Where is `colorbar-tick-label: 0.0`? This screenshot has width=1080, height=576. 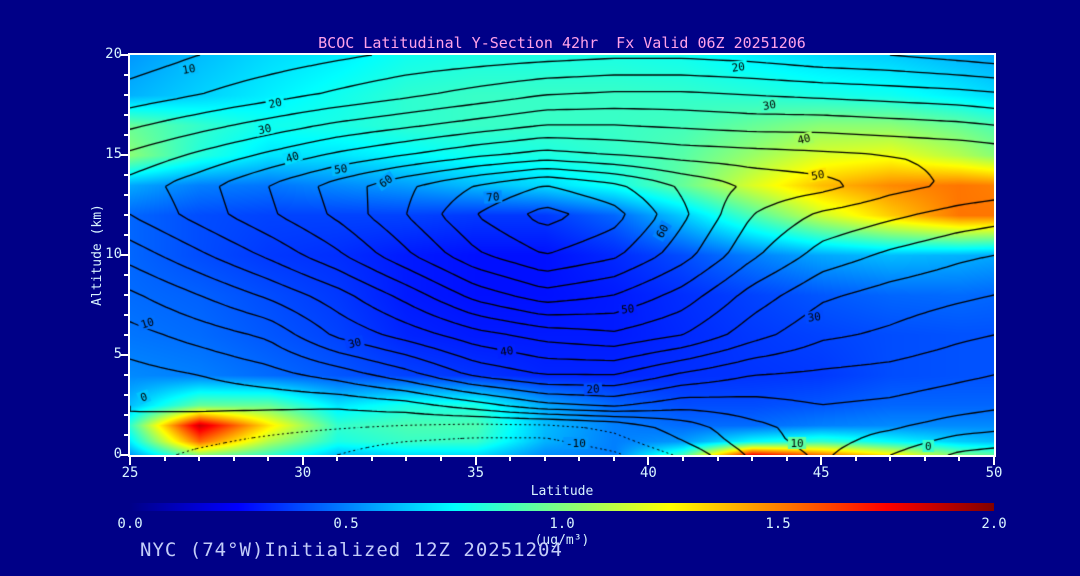 colorbar-tick-label: 0.0 is located at coordinates (130, 524).